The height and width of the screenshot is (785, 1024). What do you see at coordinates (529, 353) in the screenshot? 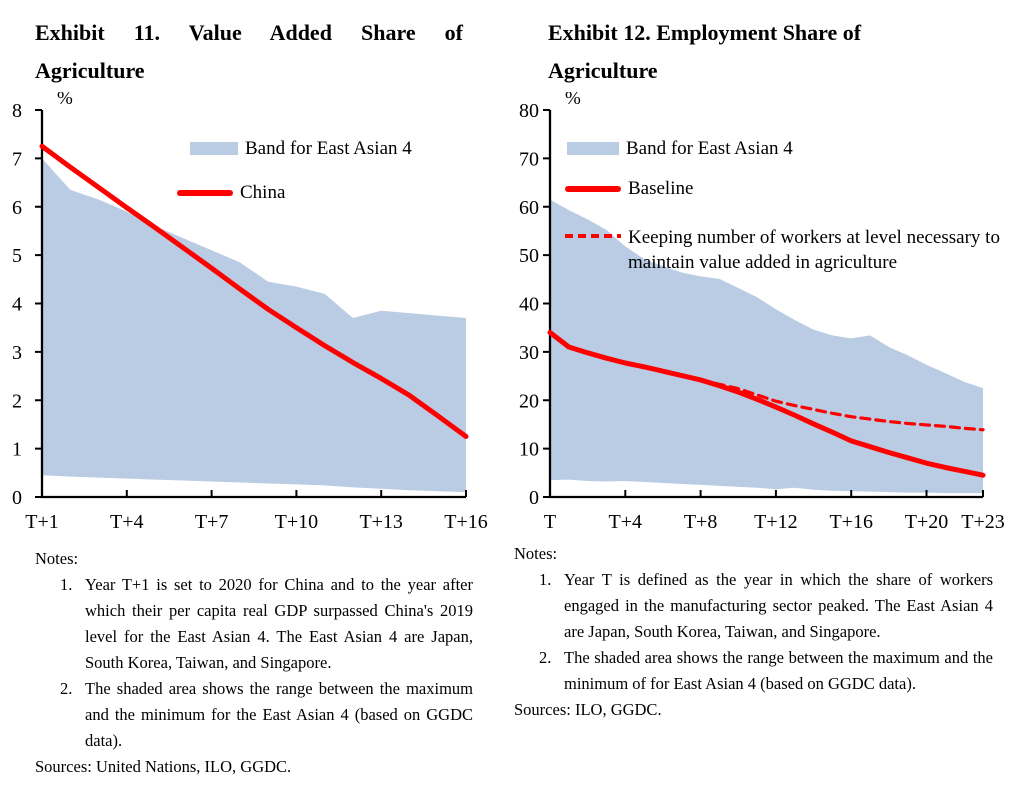
I see `y-tick-label: 30` at bounding box center [529, 353].